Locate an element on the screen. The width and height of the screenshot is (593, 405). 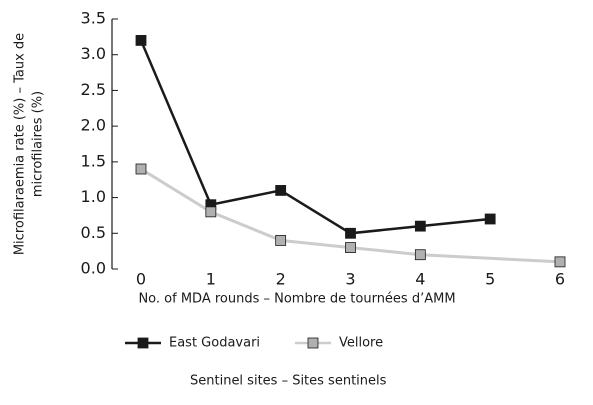
x-tick-label: 3 is located at coordinates (350, 279).